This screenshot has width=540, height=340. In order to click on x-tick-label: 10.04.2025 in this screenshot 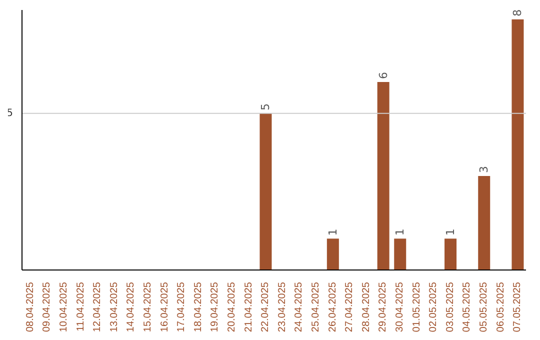, I will do `click(64, 307)`.